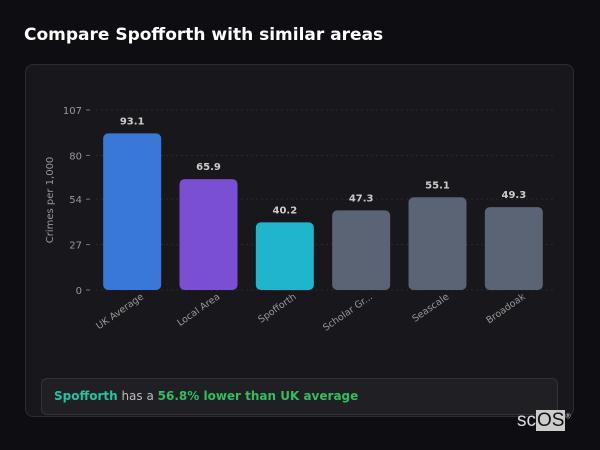 This screenshot has height=450, width=600. What do you see at coordinates (75, 156) in the screenshot?
I see `y-tick-label: 80` at bounding box center [75, 156].